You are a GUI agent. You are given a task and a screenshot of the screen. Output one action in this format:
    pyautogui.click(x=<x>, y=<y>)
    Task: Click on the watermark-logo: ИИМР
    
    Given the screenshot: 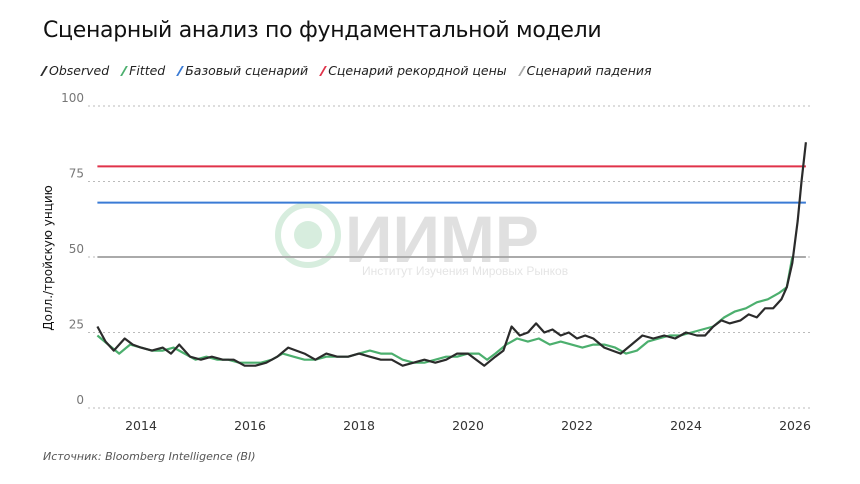 What is the action you would take?
    pyautogui.click(x=442, y=239)
    